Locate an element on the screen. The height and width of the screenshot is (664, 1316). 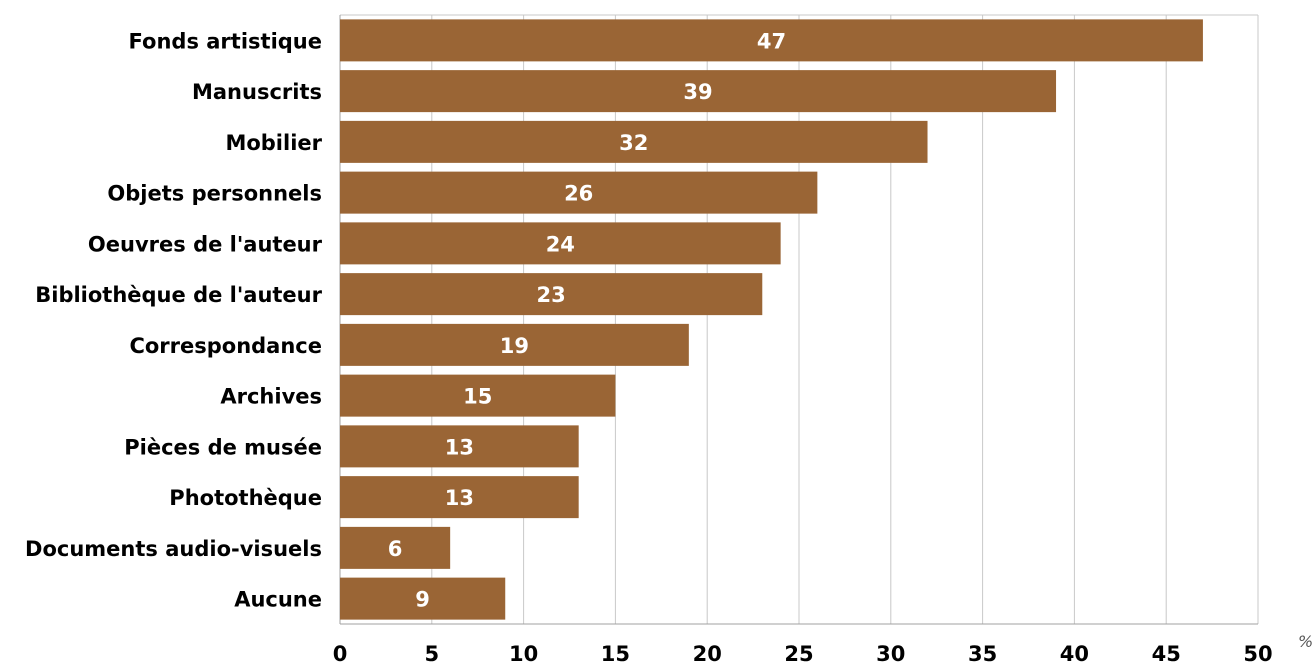
category-label: Photothèque is located at coordinates (245, 498).